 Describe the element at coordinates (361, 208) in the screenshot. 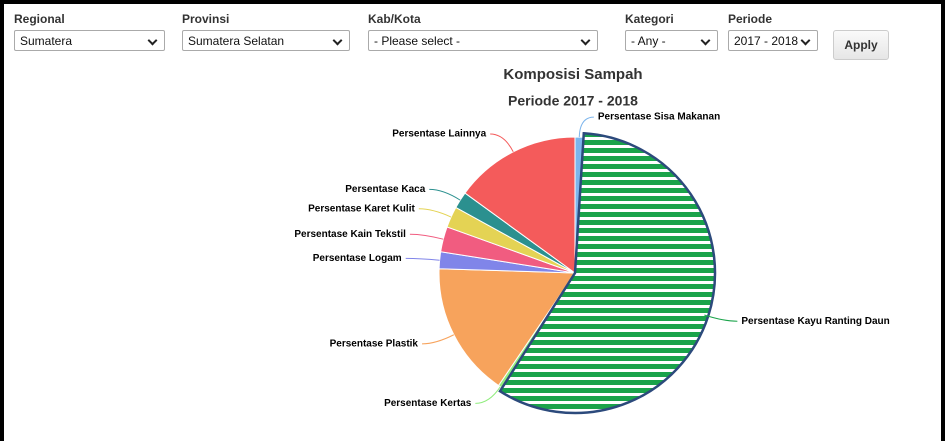

I see `slice-label: Persentase Karet Kulit` at that location.